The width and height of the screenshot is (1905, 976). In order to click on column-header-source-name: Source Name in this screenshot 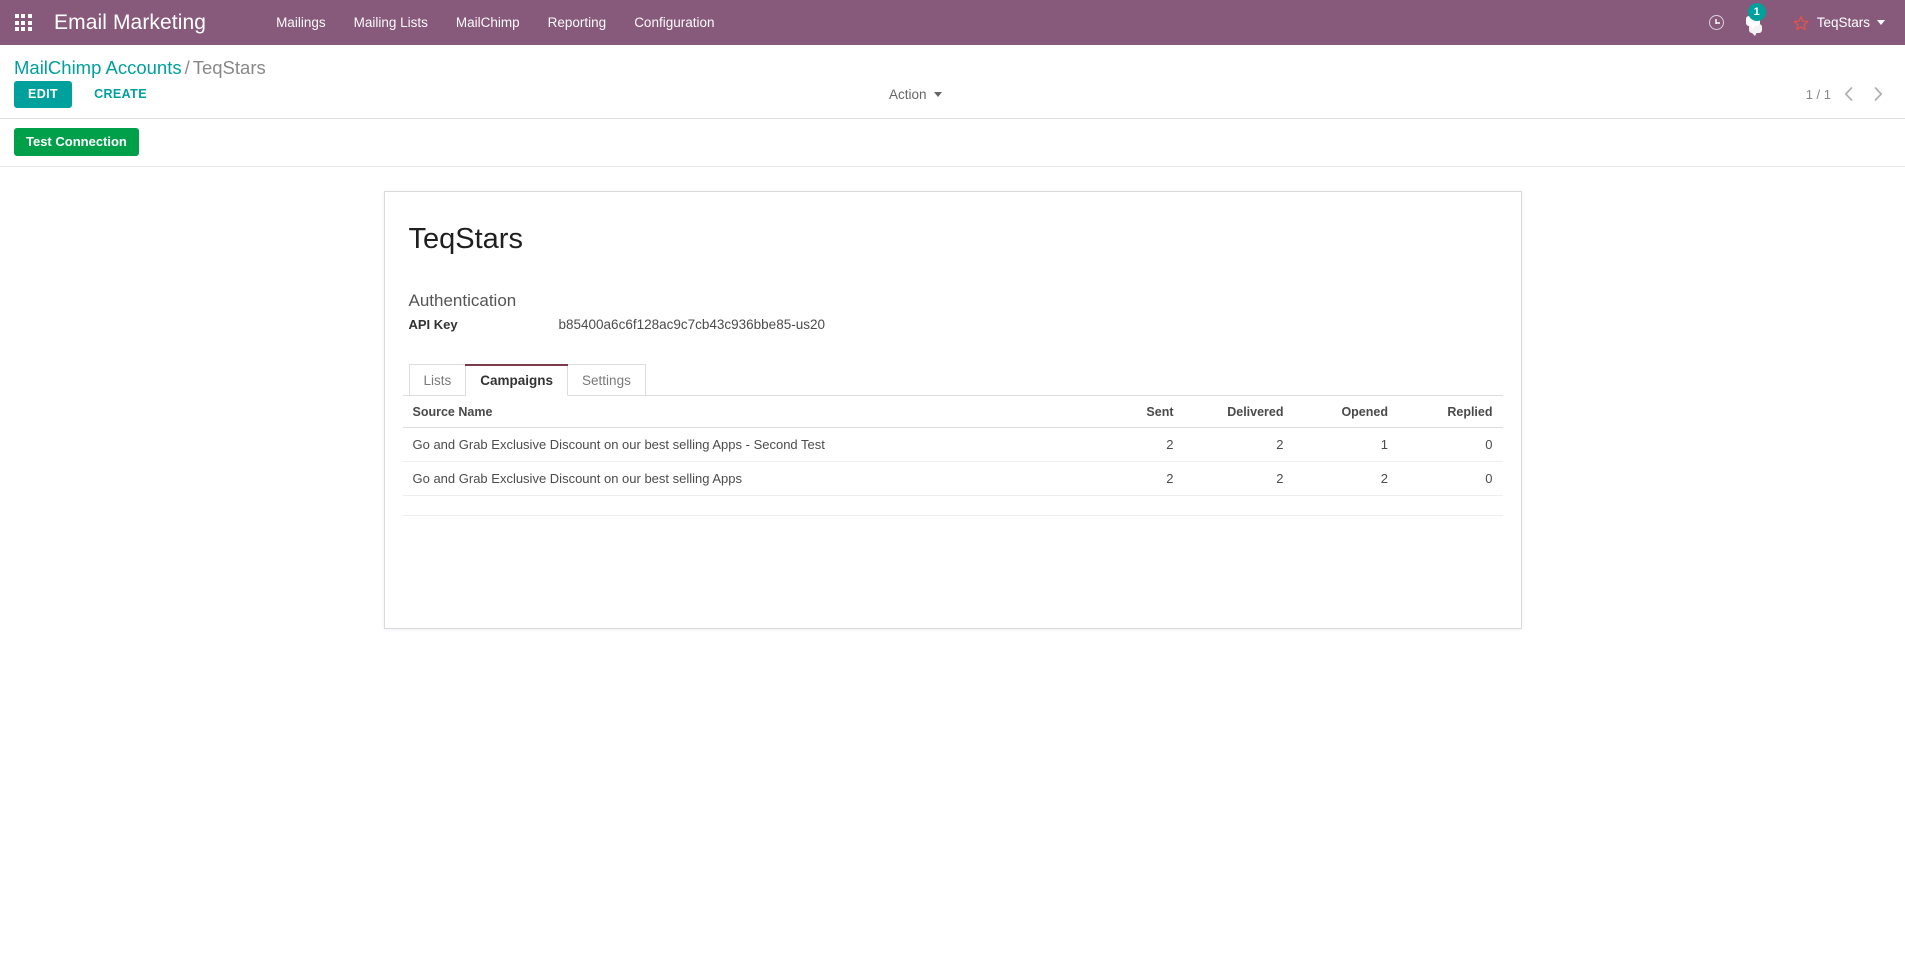, I will do `click(743, 411)`.